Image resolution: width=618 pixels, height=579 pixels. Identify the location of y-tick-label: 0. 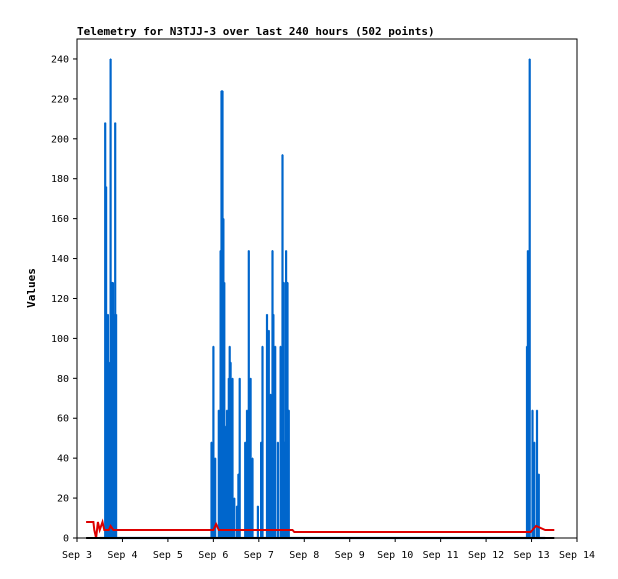
(66, 539).